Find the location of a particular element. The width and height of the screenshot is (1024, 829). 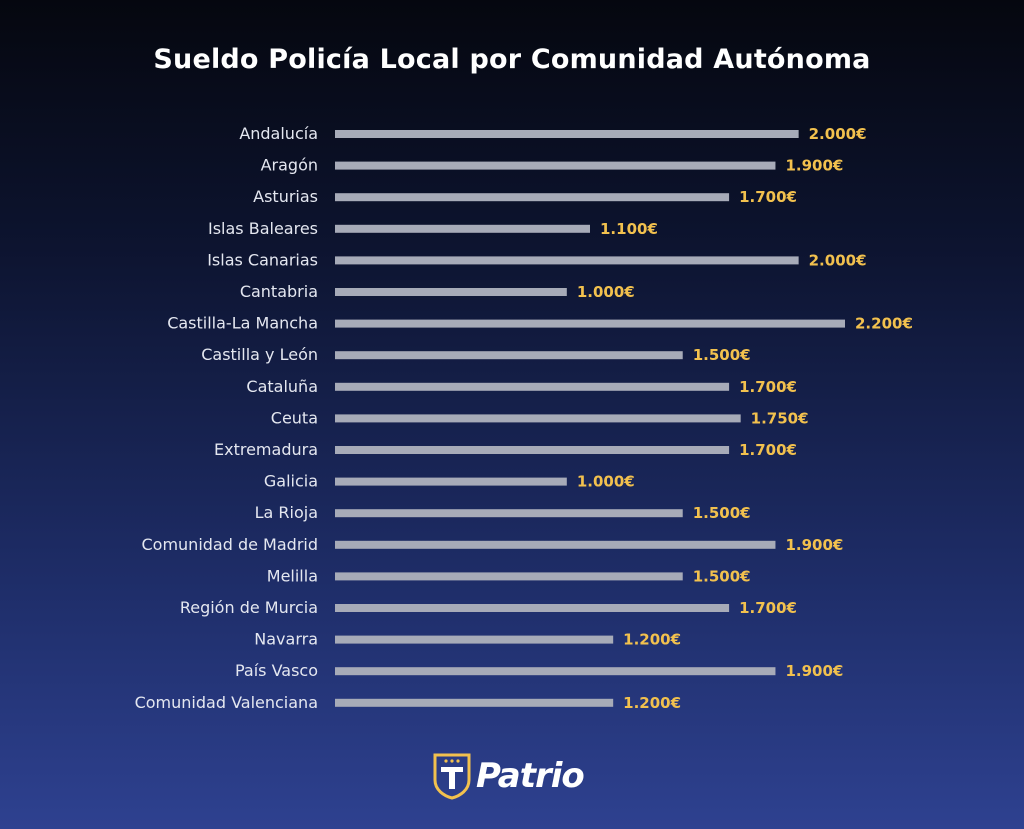

category-label: Comunidad de Madrid is located at coordinates (229, 544).